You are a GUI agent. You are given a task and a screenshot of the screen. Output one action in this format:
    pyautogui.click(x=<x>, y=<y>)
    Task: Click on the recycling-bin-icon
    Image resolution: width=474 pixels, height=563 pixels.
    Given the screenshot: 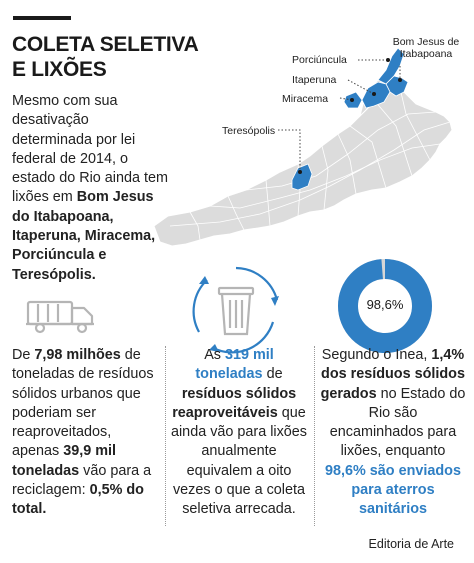 What is the action you would take?
    pyautogui.click(x=235, y=310)
    